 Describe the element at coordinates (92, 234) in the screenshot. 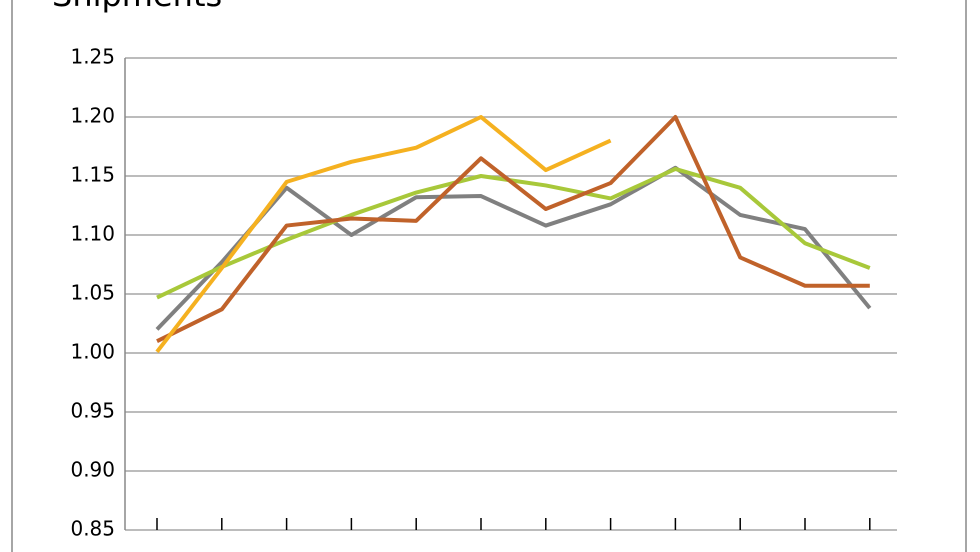

I see `y-tick-label: 1.10` at that location.